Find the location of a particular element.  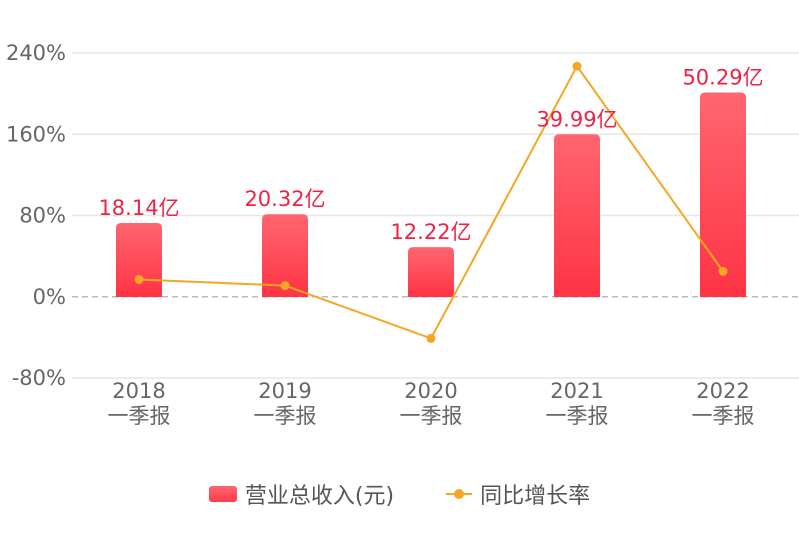

y-axis-ticks: 240% 160% 80% 0% -80% is located at coordinates (36, 215).